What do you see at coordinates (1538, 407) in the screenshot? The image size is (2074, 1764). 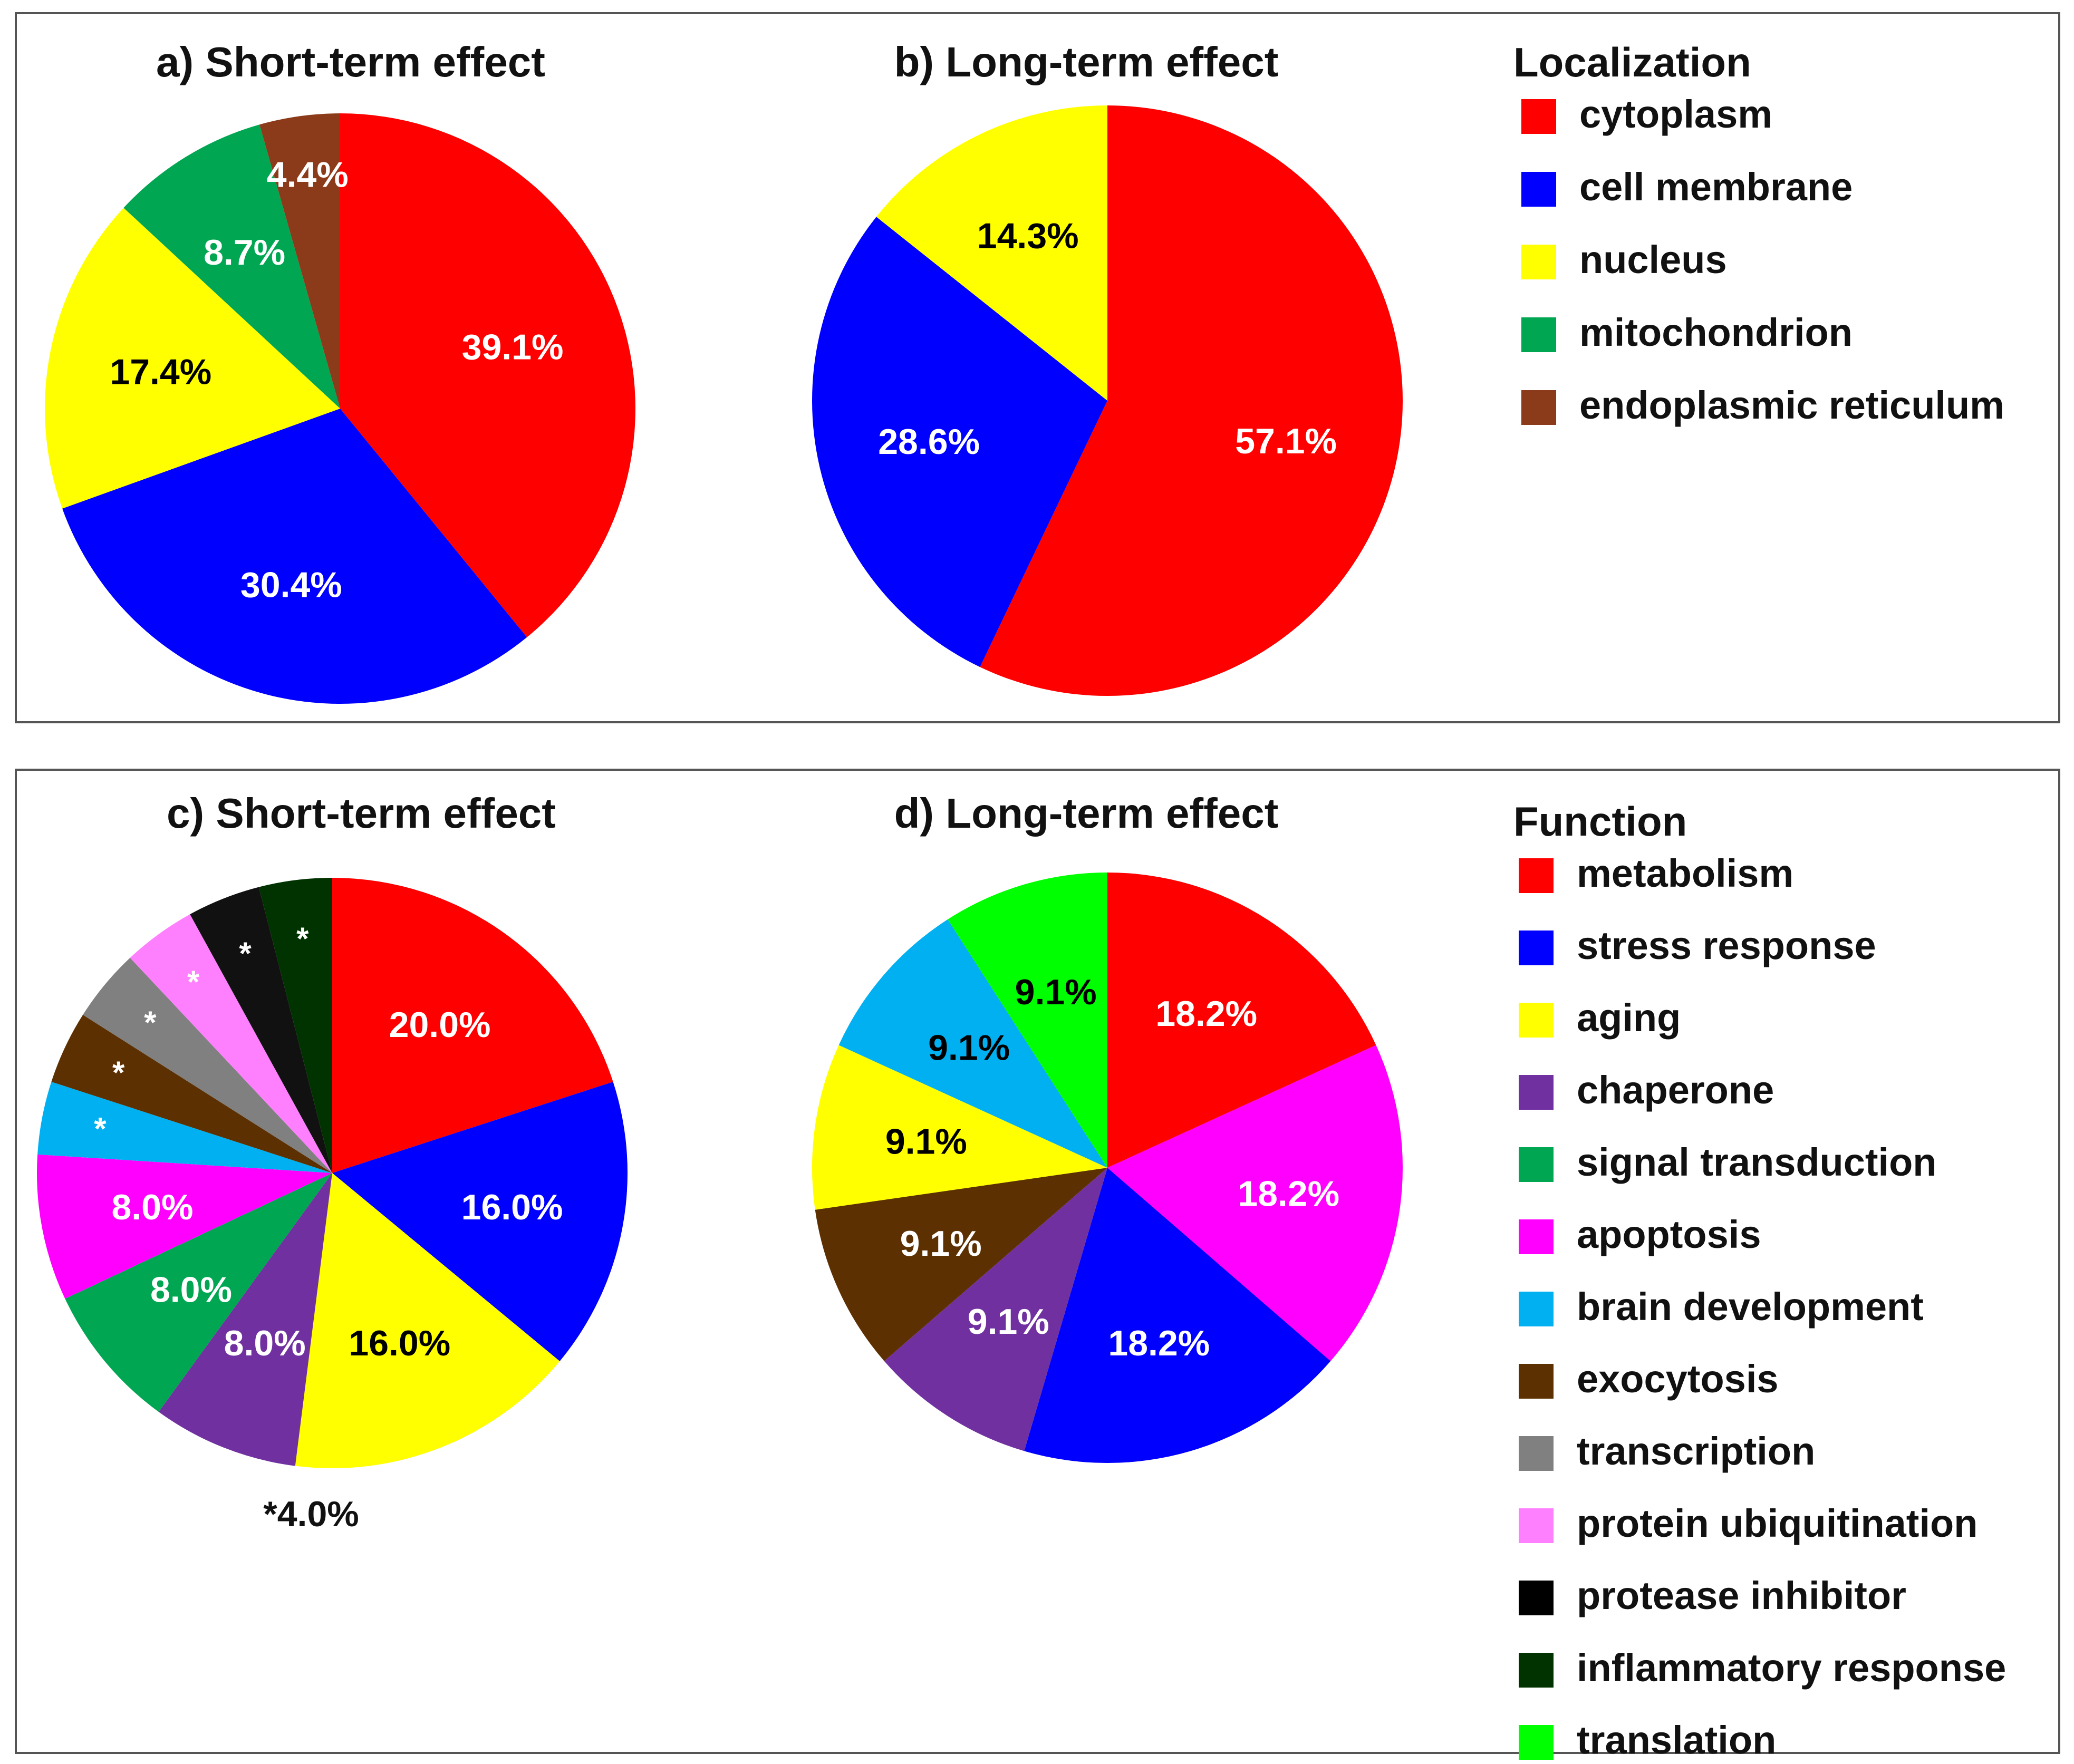 I see `legend-localization-swatch-endoplasmic-reticulum` at bounding box center [1538, 407].